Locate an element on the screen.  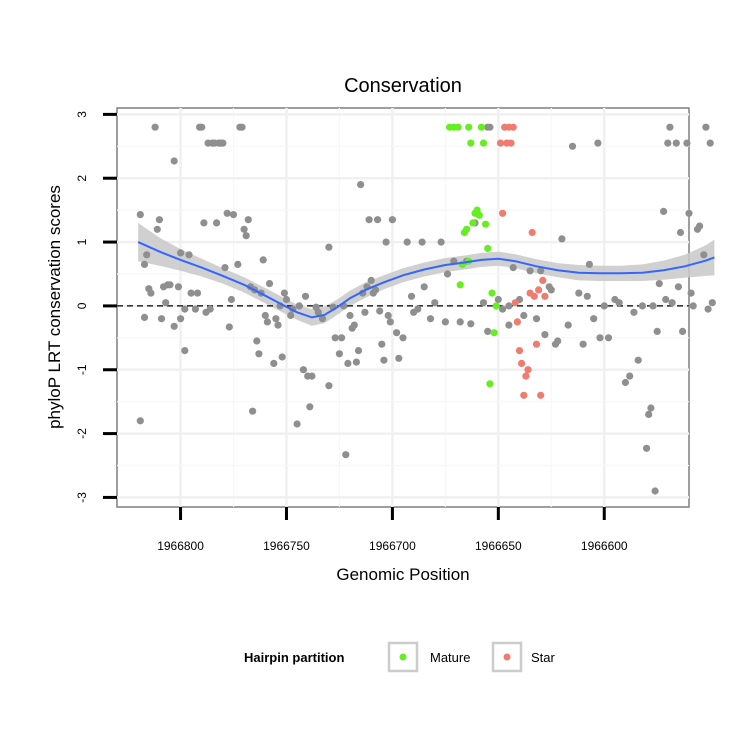
smooth-line is located at coordinates (426, 280).